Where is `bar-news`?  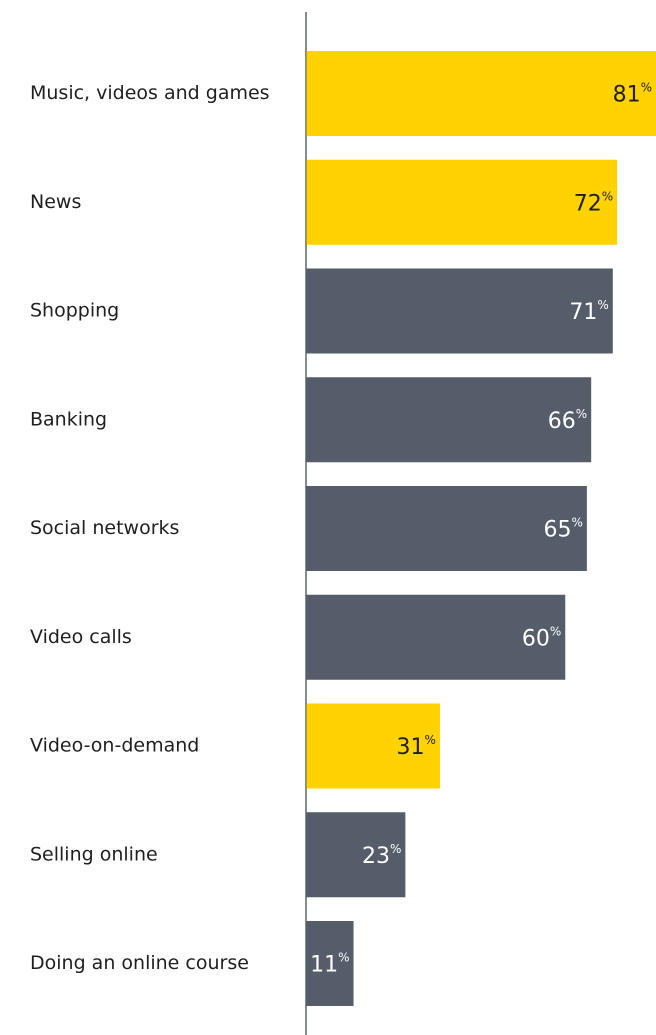 bar-news is located at coordinates (462, 202).